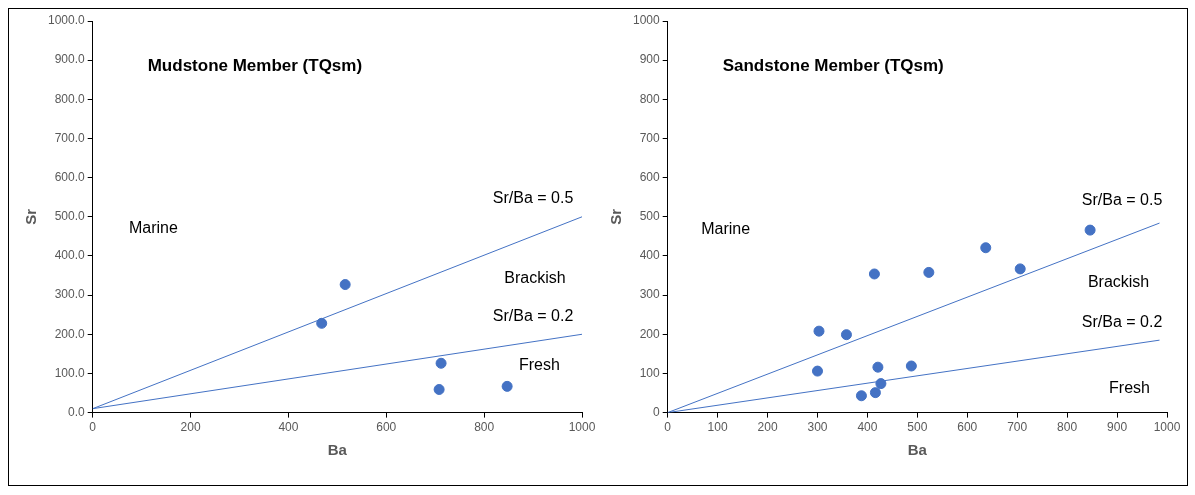 The height and width of the screenshot is (495, 1195). What do you see at coordinates (650, 98) in the screenshot?
I see `y-tick-label: 800` at bounding box center [650, 98].